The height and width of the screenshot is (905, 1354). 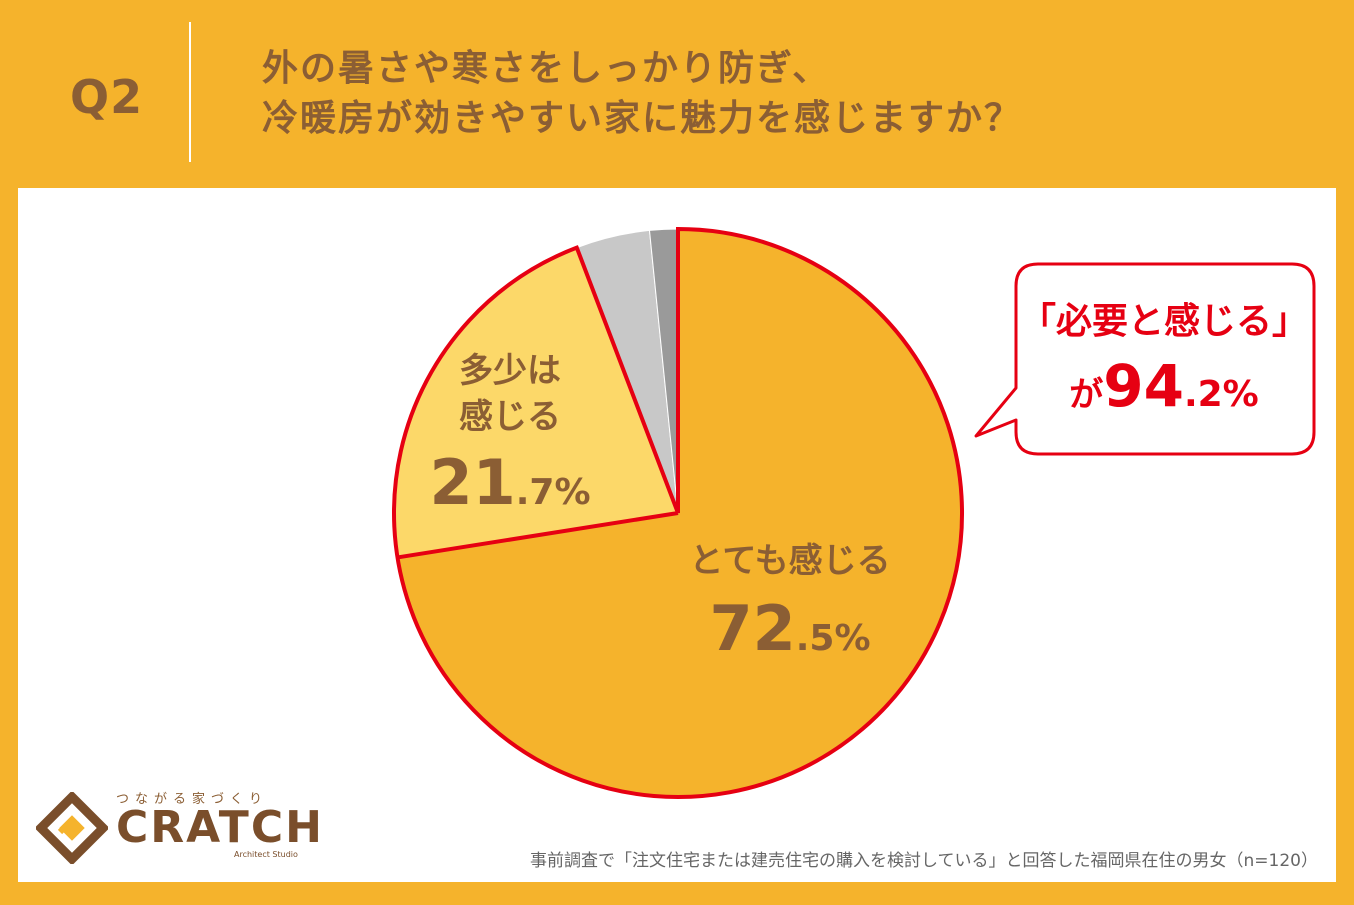 What do you see at coordinates (546, 68) in the screenshot?
I see `question-line-1: 外の暑さや寒さをしっかり防ぎ、` at bounding box center [546, 68].